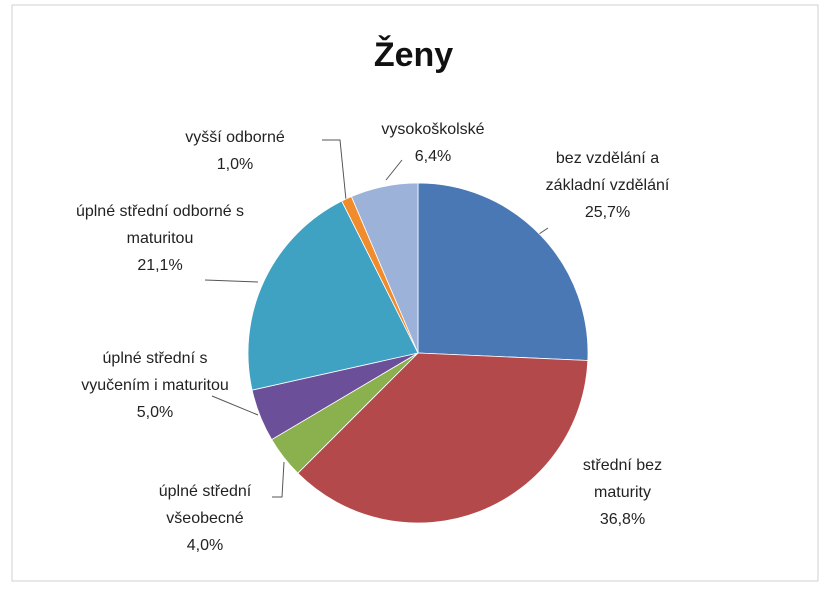 The image size is (827, 594). Describe the element at coordinates (205, 545) in the screenshot. I see `value-label: 4,0%` at that location.